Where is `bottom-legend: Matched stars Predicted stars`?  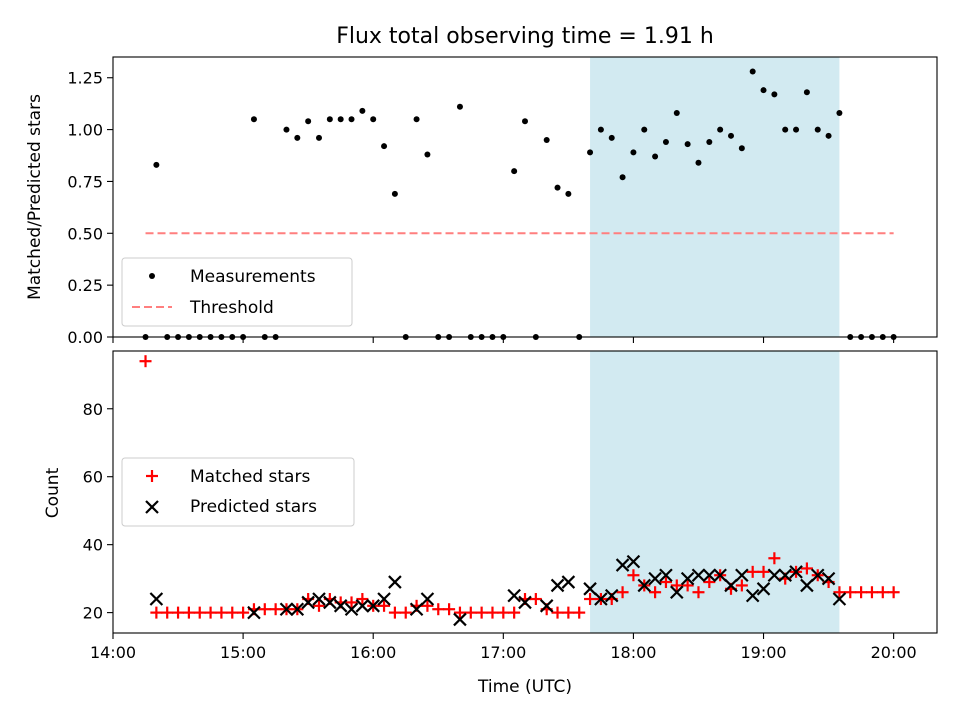 bottom-legend: Matched stars Predicted stars is located at coordinates (238, 492).